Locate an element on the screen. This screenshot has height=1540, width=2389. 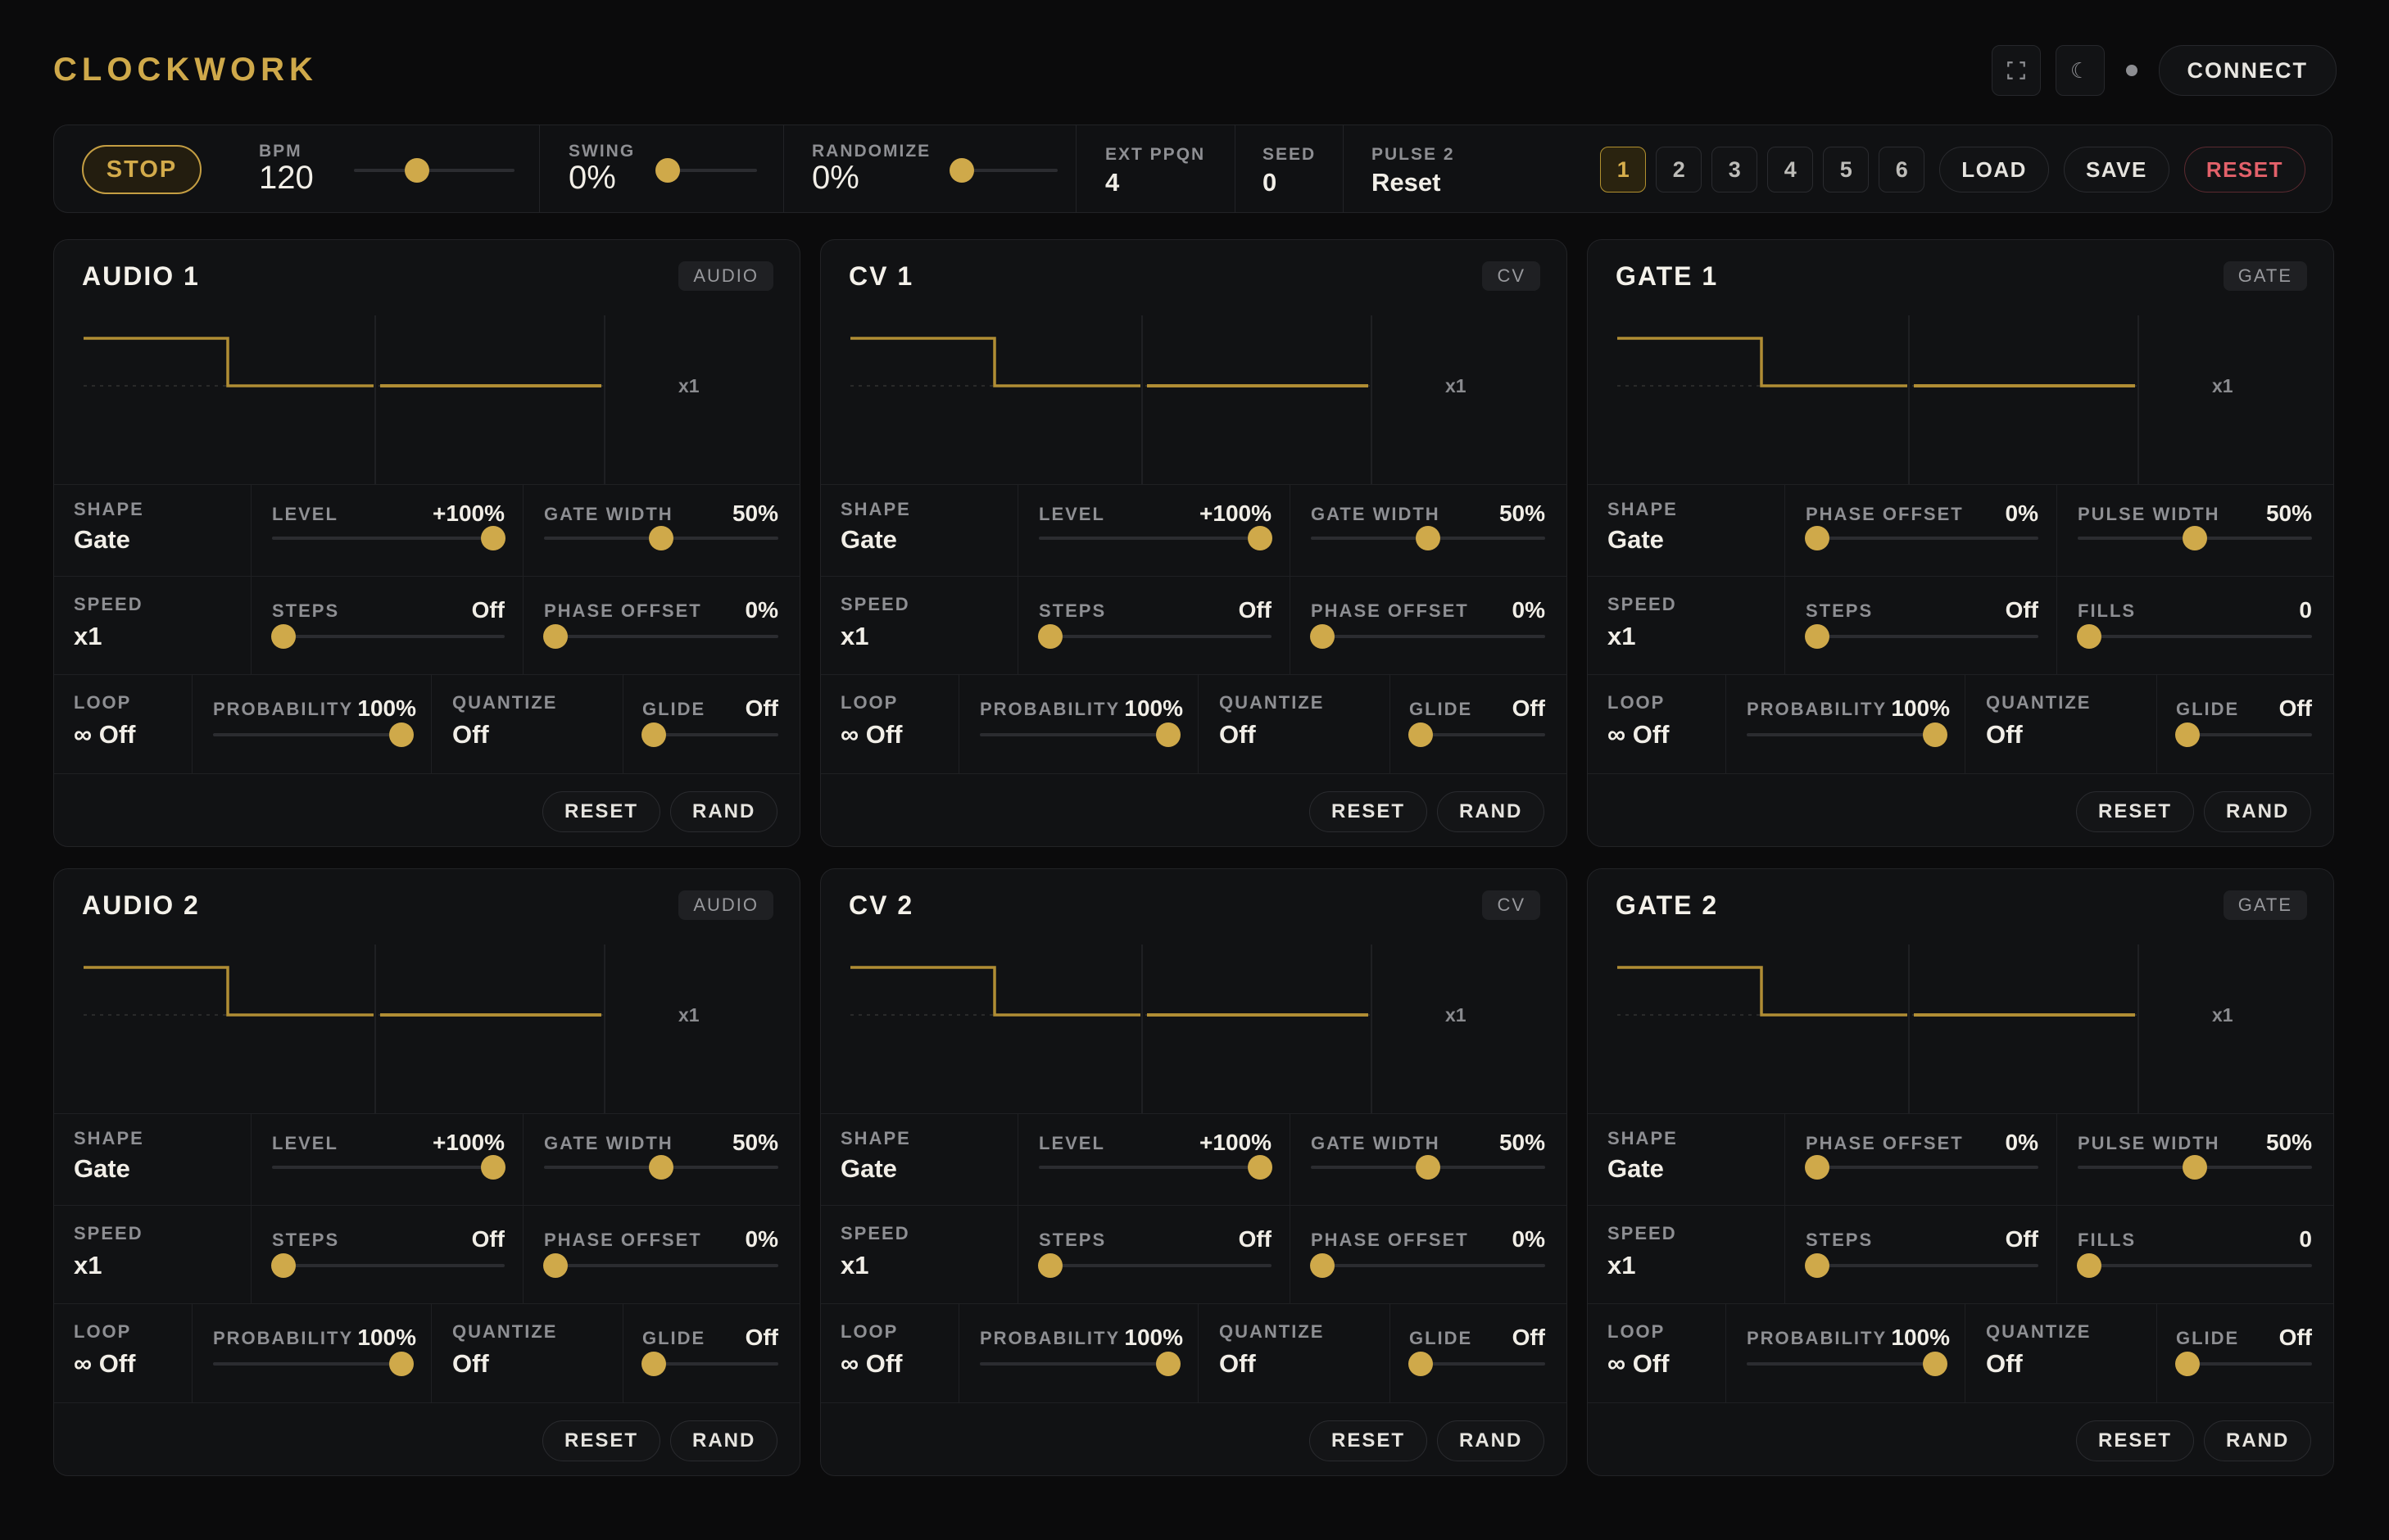
swing-slider is located at coordinates (712, 170).